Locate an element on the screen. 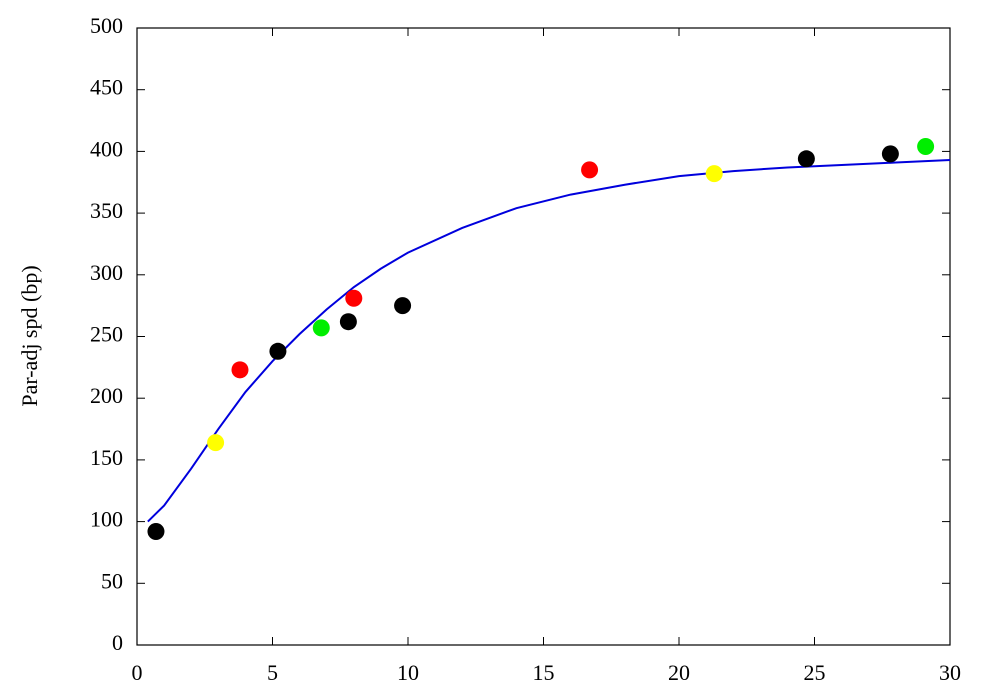 This screenshot has width=1000, height=700. x-tick-label: 5 is located at coordinates (272, 672).